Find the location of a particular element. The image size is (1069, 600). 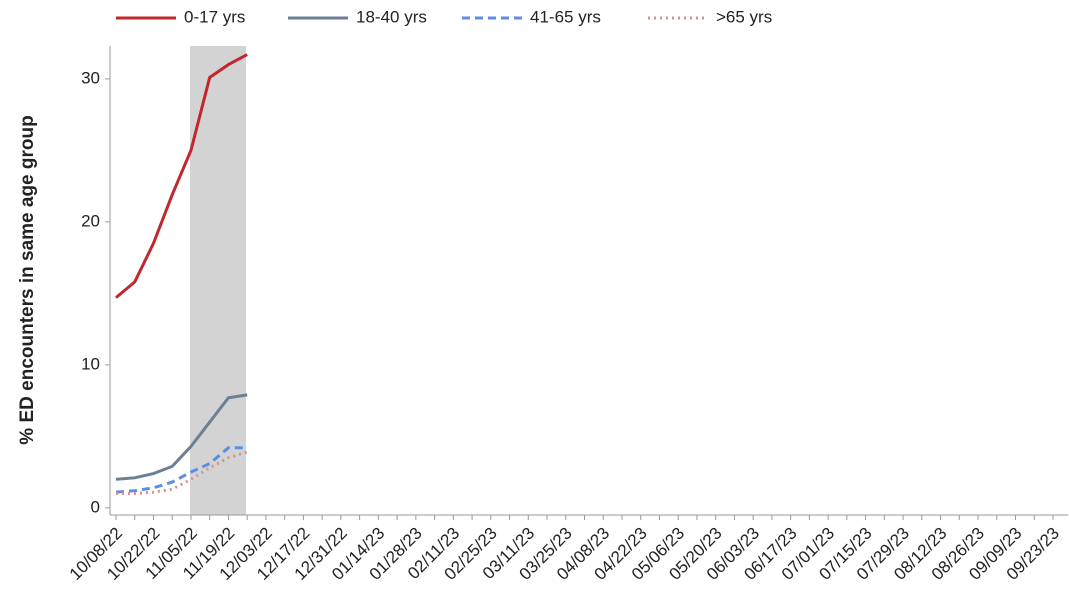

y-tick-label: 10 is located at coordinates (90, 363).